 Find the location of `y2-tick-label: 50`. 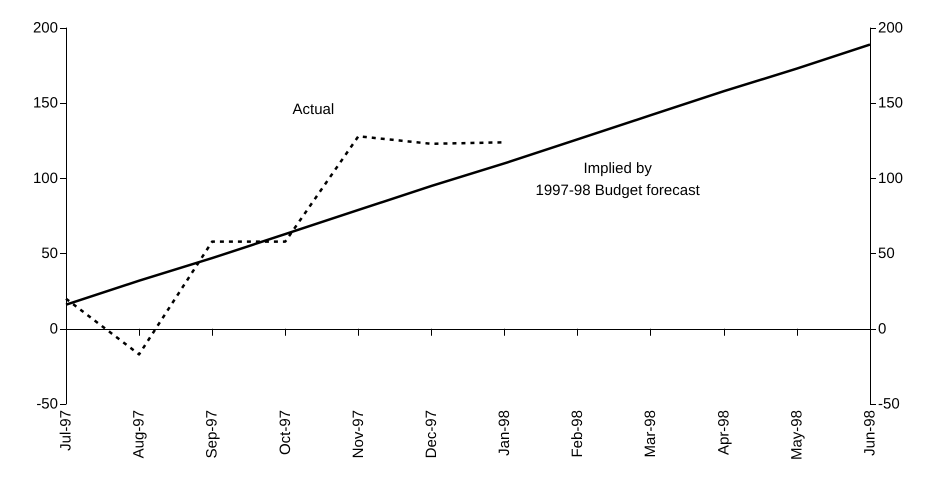

y2-tick-label: 50 is located at coordinates (886, 253).